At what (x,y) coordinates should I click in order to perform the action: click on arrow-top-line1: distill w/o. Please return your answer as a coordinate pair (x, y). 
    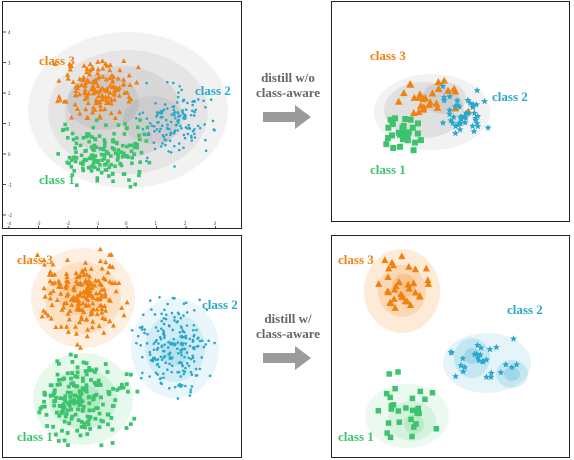
    Looking at the image, I should click on (288, 77).